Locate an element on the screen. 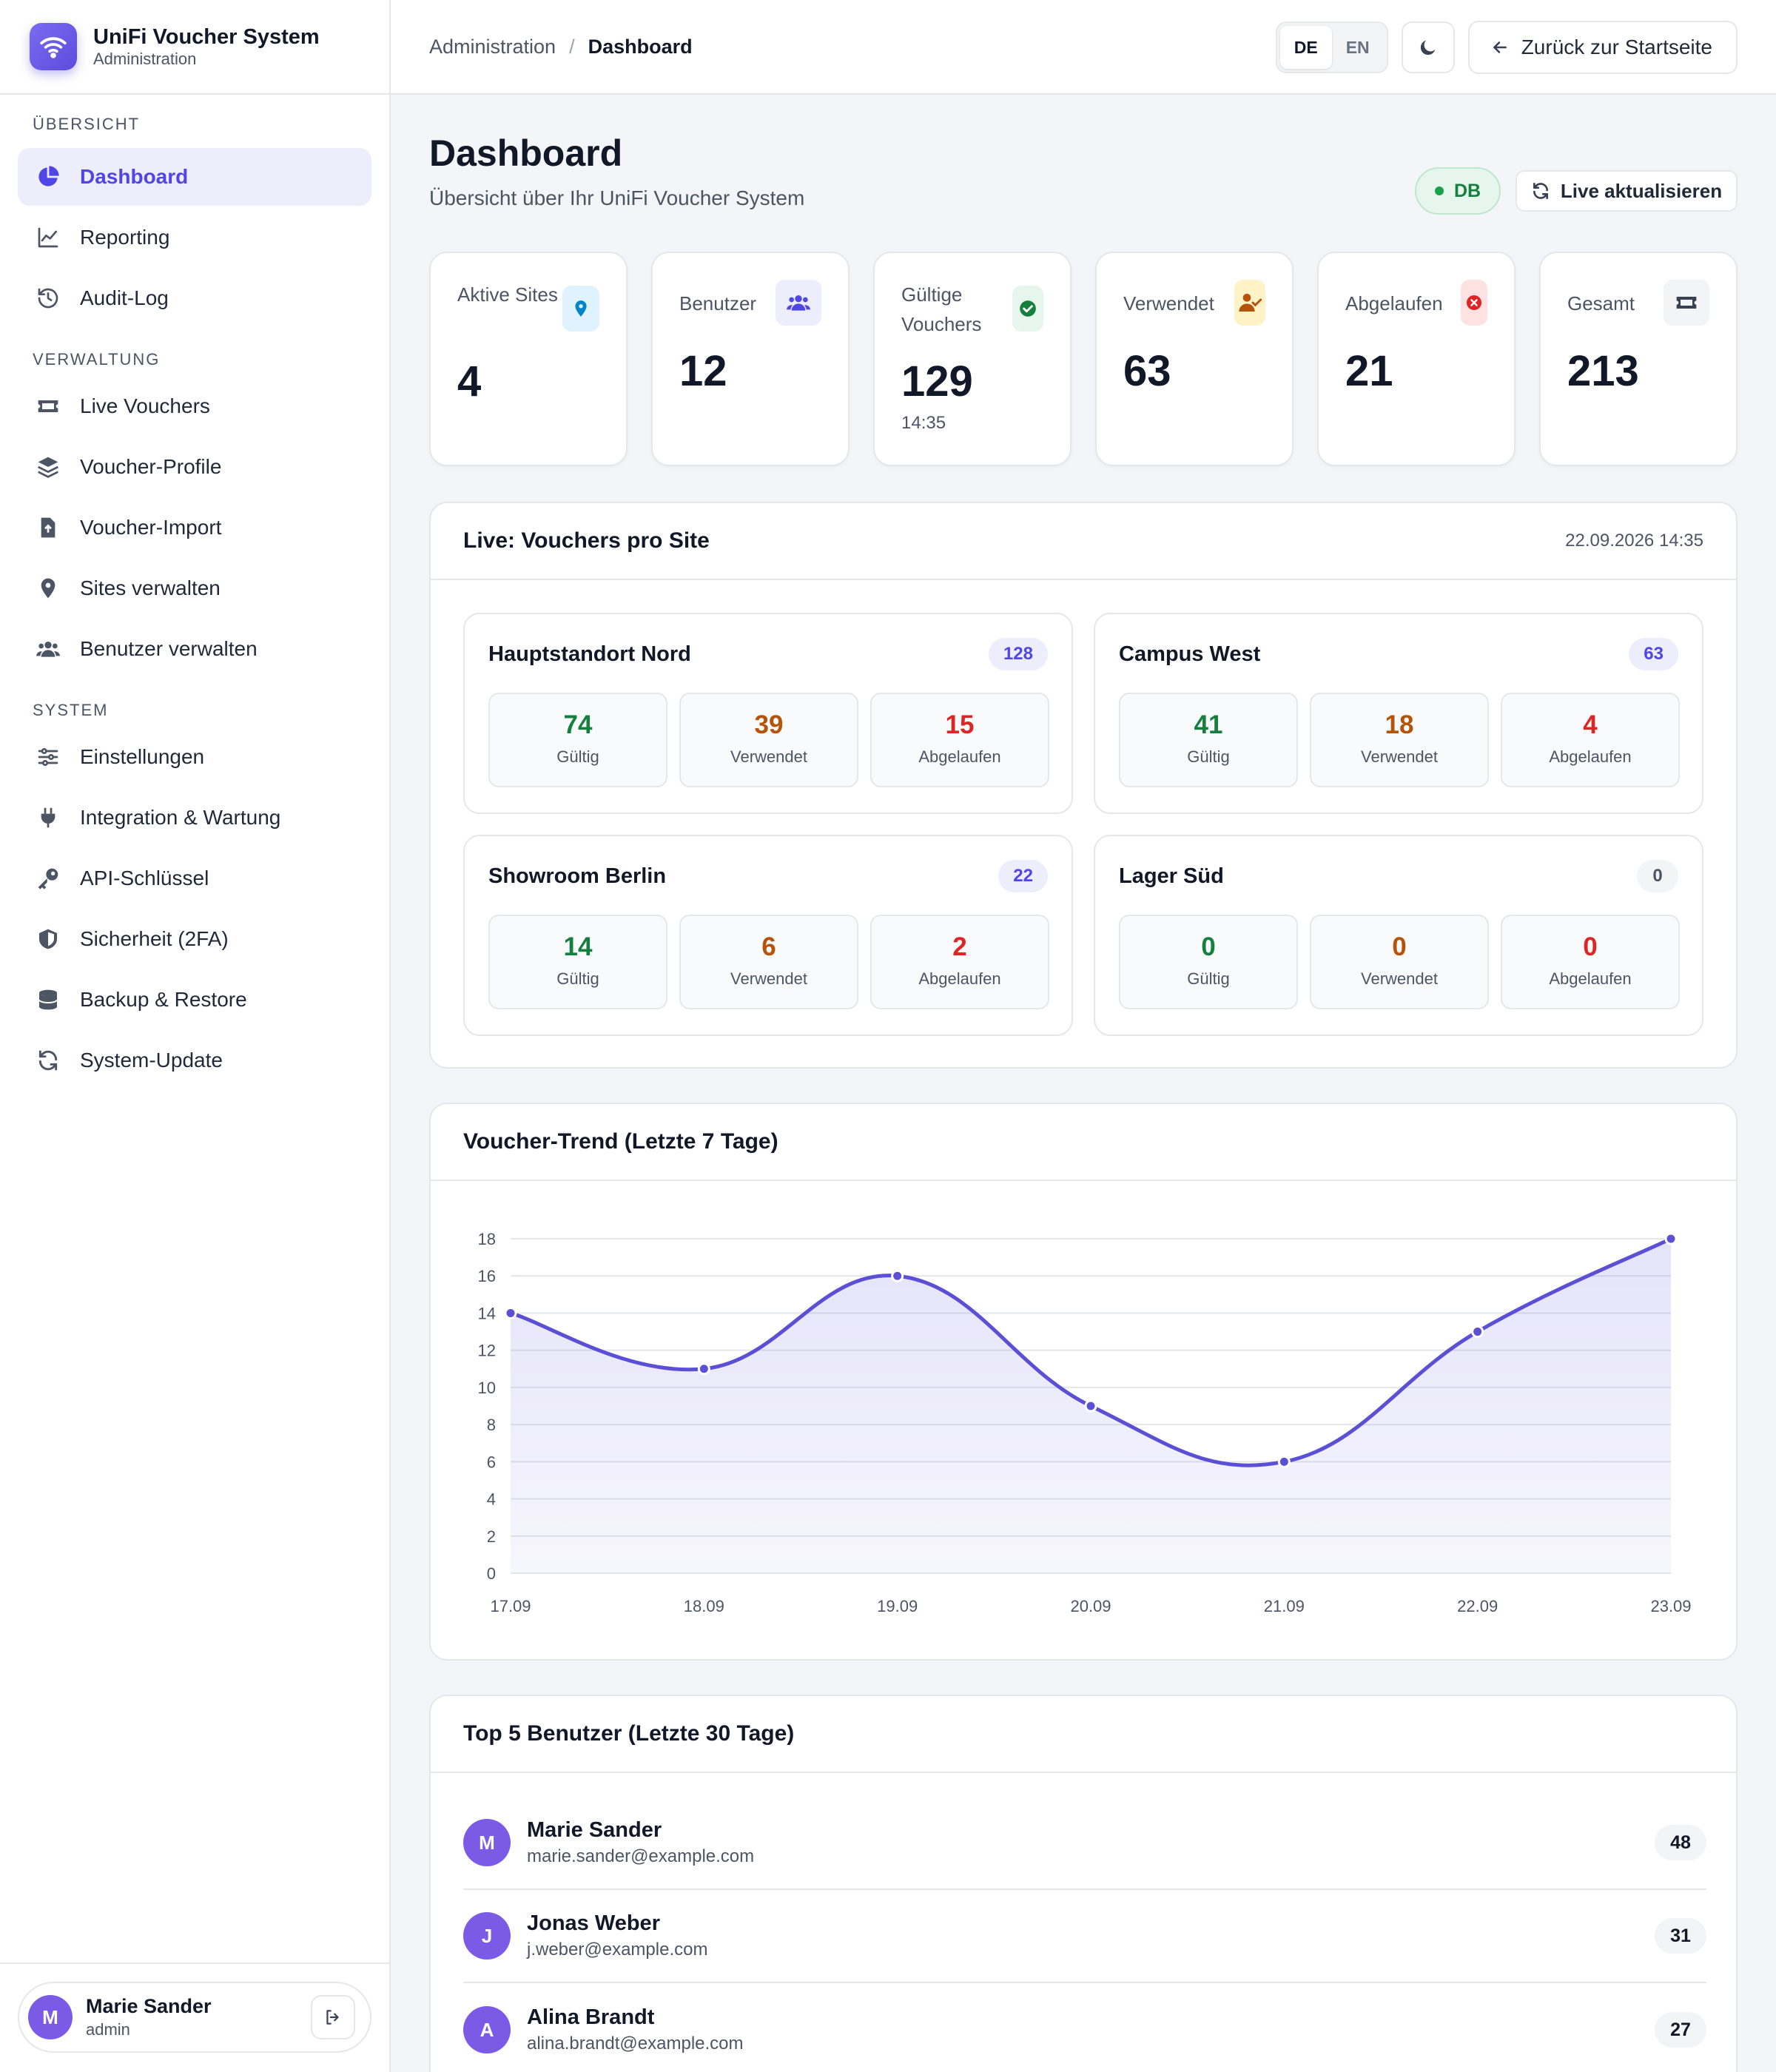  site-name: Campus West is located at coordinates (1190, 654).